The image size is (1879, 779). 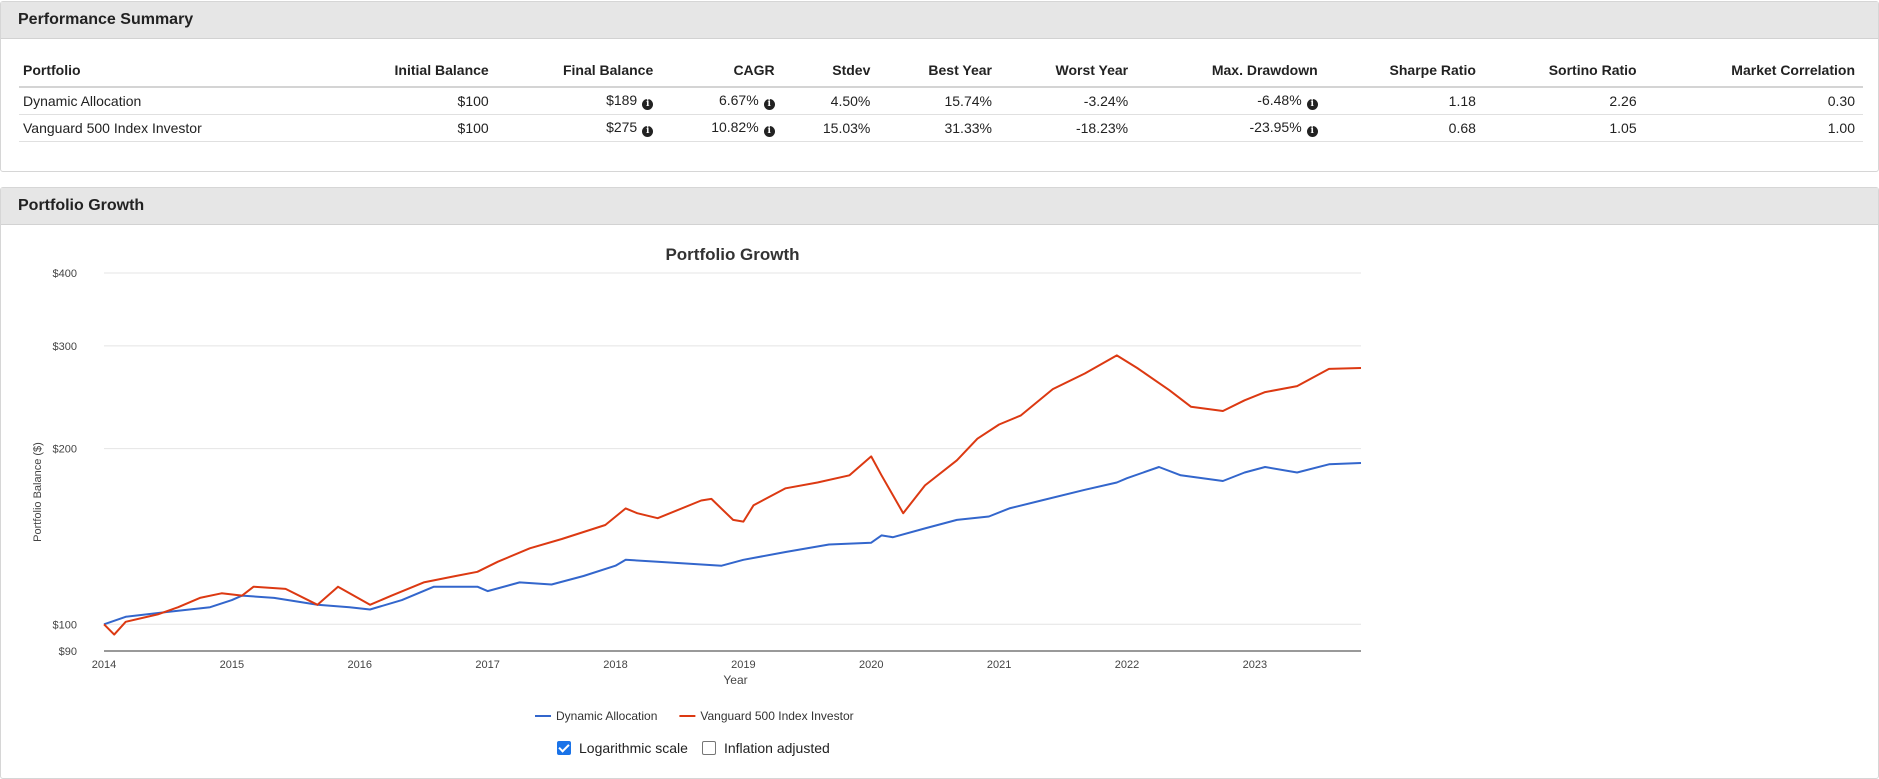 What do you see at coordinates (743, 665) in the screenshot?
I see `x-tick-label: 2019` at bounding box center [743, 665].